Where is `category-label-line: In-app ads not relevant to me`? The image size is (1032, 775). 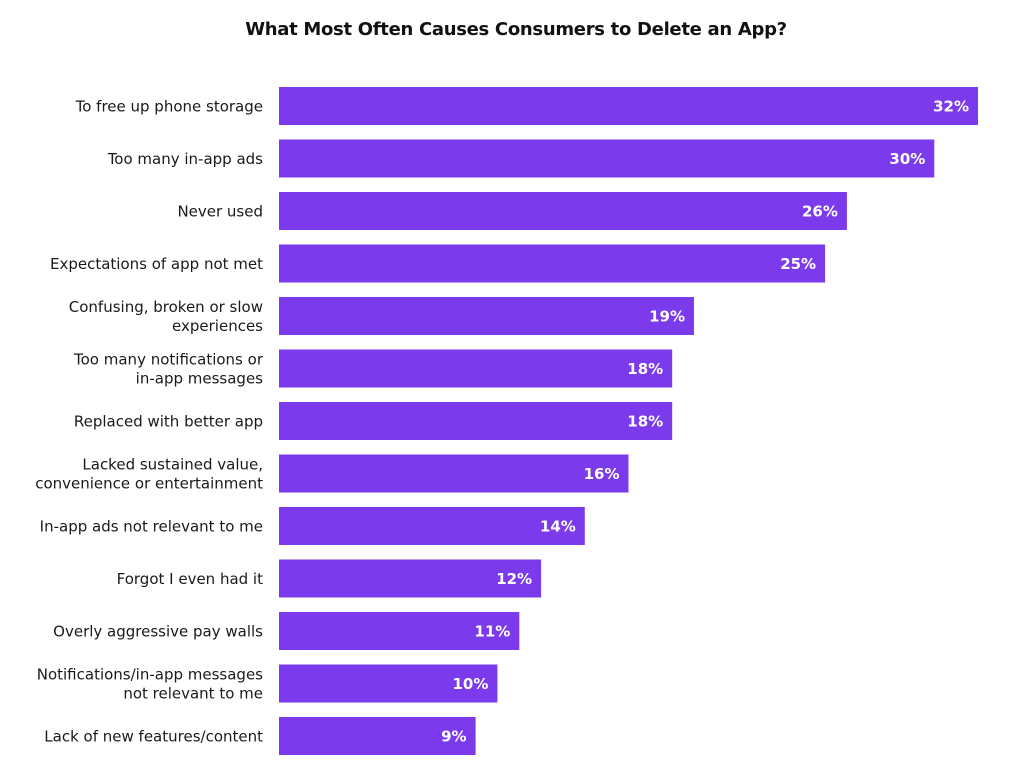 category-label-line: In-app ads not relevant to me is located at coordinates (151, 527).